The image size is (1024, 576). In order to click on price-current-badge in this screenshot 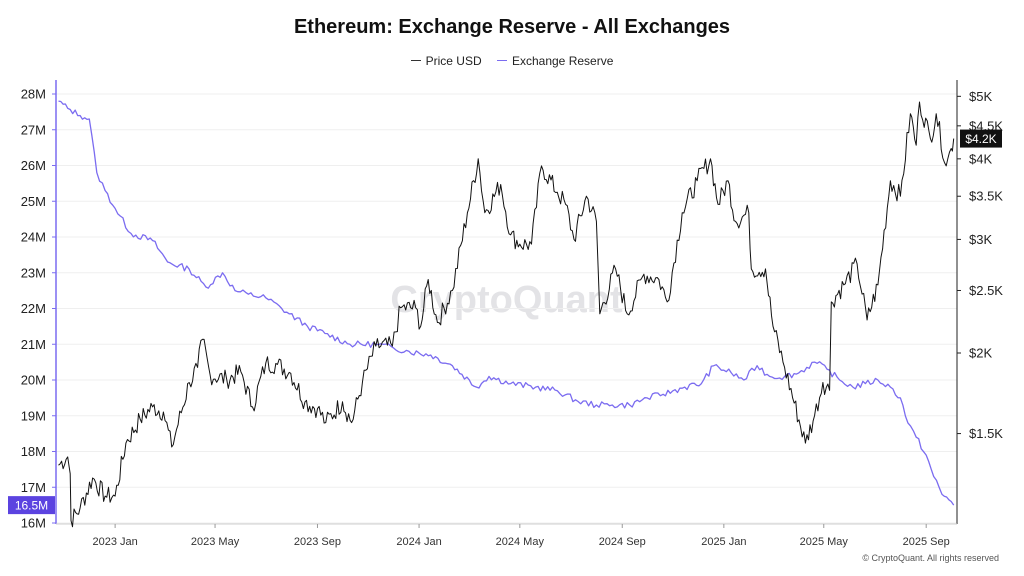, I will do `click(981, 138)`.